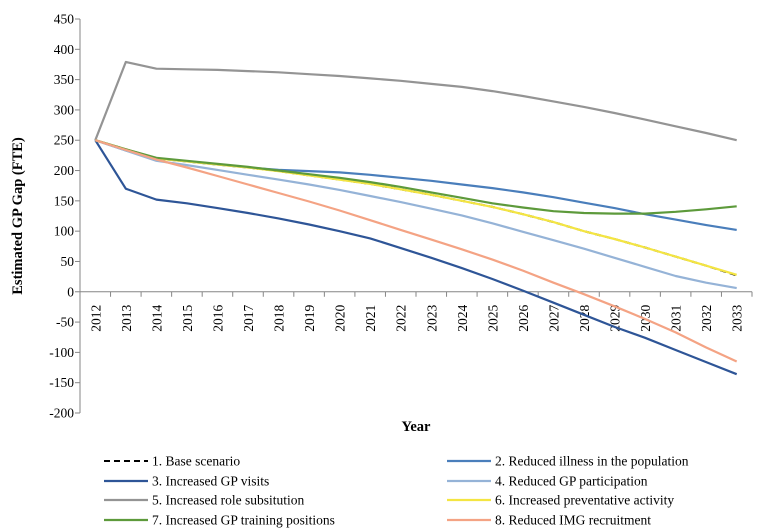 This screenshot has width=761, height=529. I want to click on x-tick-label: 2012, so click(95, 318).